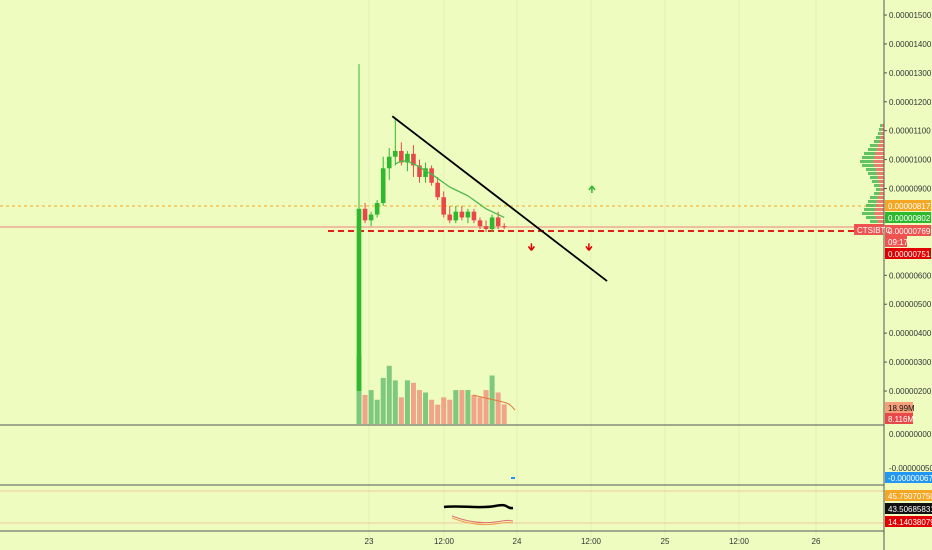 The width and height of the screenshot is (932, 550). I want to click on symbol-tag-bg, so click(868, 229).